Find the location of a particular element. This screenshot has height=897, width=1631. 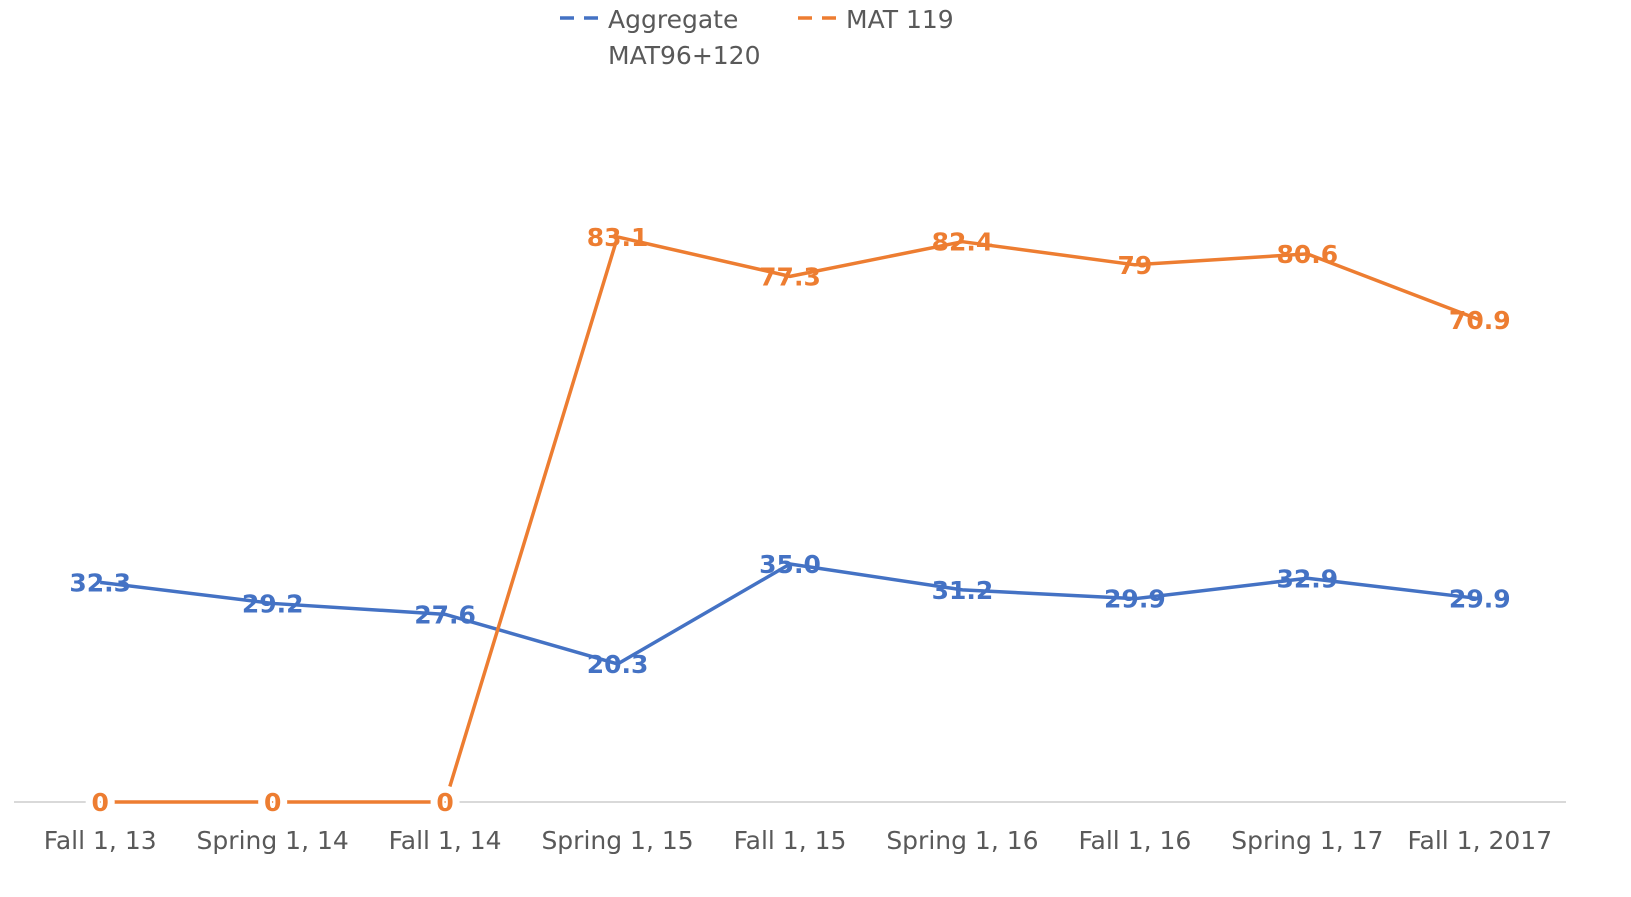

data-label: 32.3 is located at coordinates (100, 582).